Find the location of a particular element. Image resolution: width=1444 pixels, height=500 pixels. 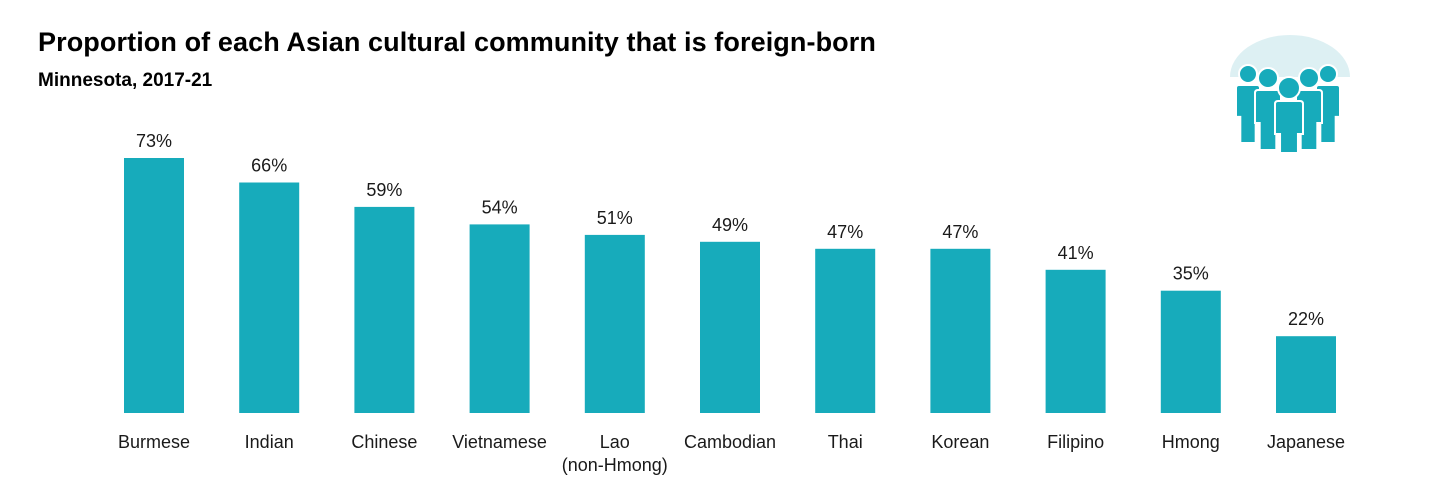

value-label: 66% is located at coordinates (269, 166).